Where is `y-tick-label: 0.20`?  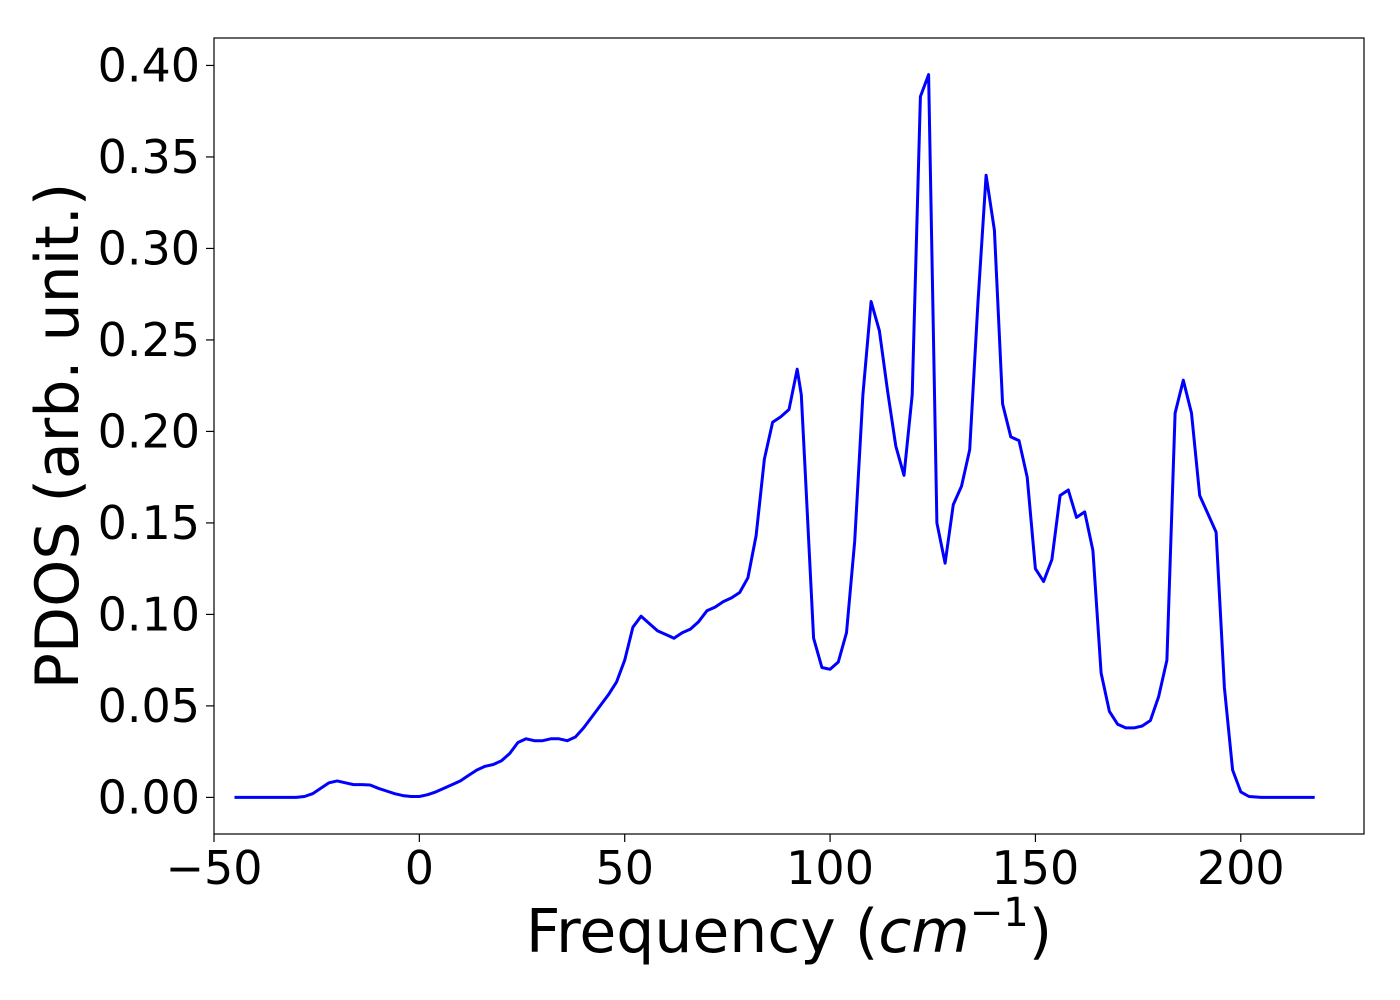 y-tick-label: 0.20 is located at coordinates (149, 431).